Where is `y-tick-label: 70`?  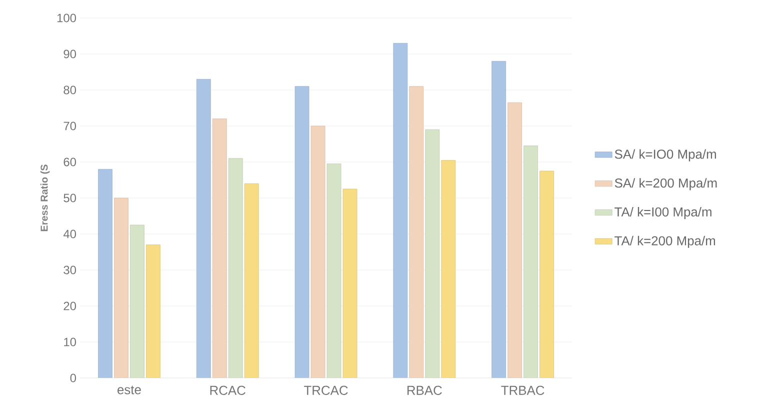 y-tick-label: 70 is located at coordinates (70, 126).